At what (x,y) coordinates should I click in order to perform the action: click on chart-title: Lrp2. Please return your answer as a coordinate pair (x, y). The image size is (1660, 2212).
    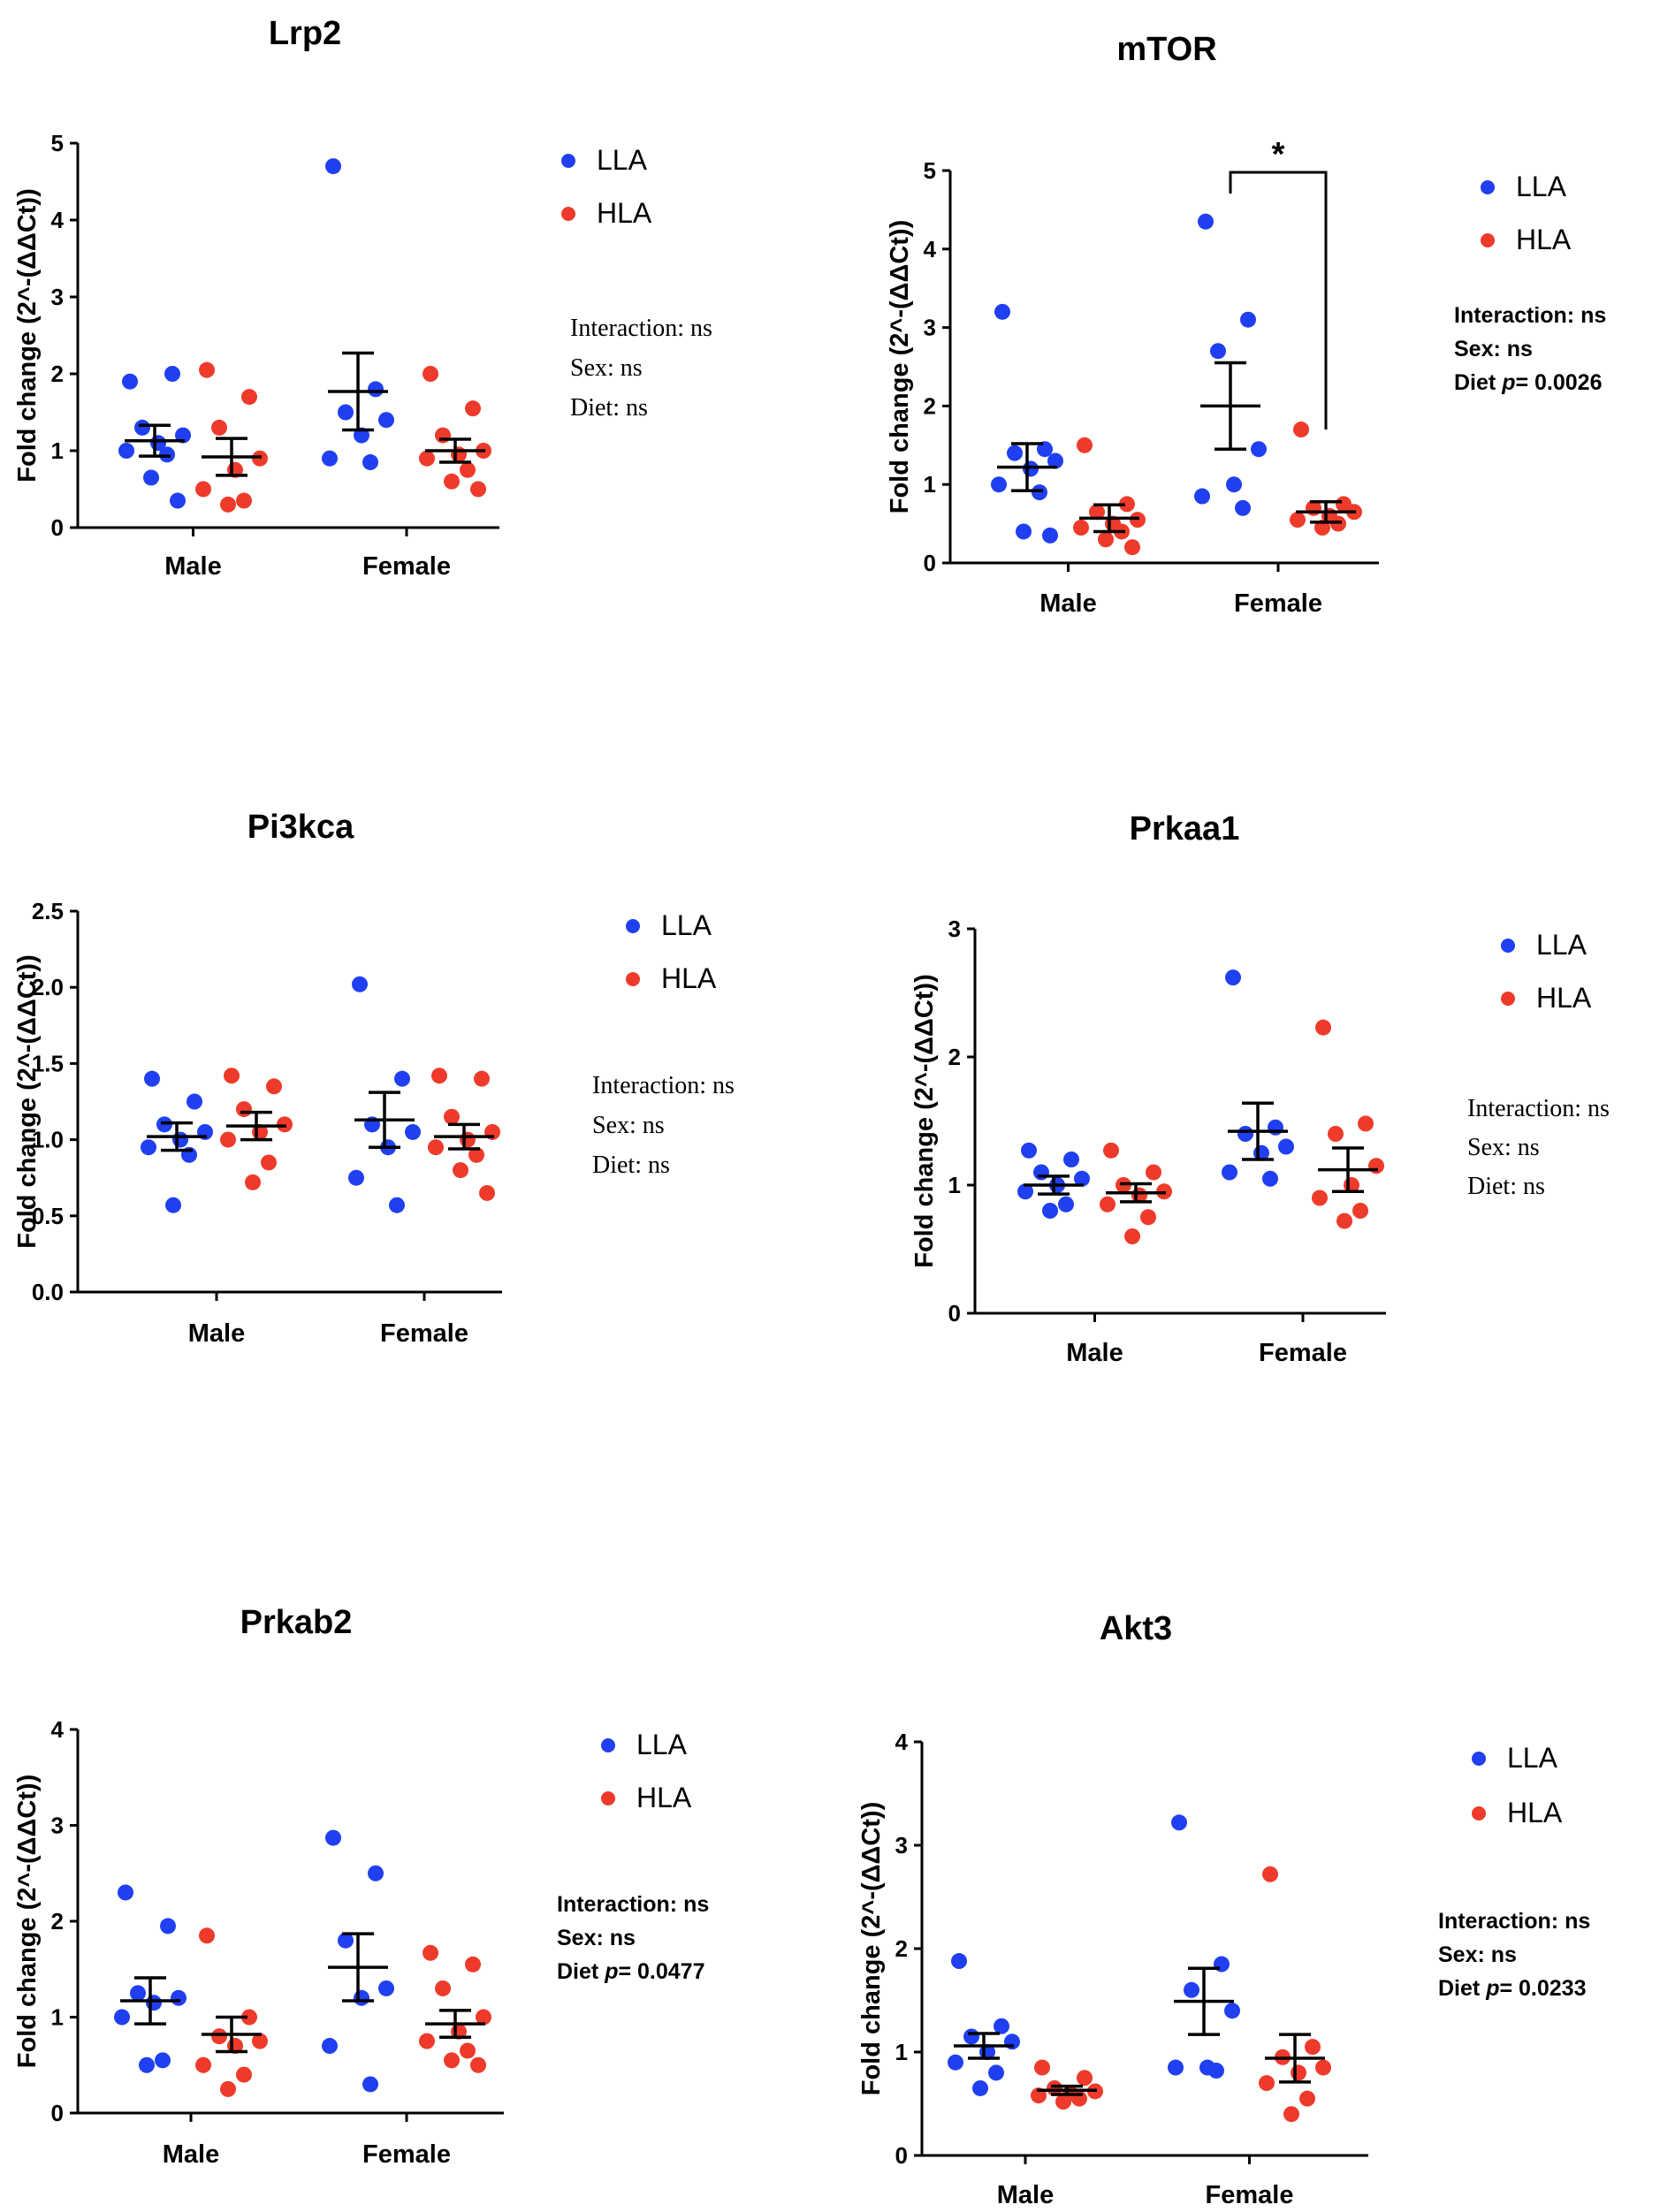
    Looking at the image, I should click on (305, 34).